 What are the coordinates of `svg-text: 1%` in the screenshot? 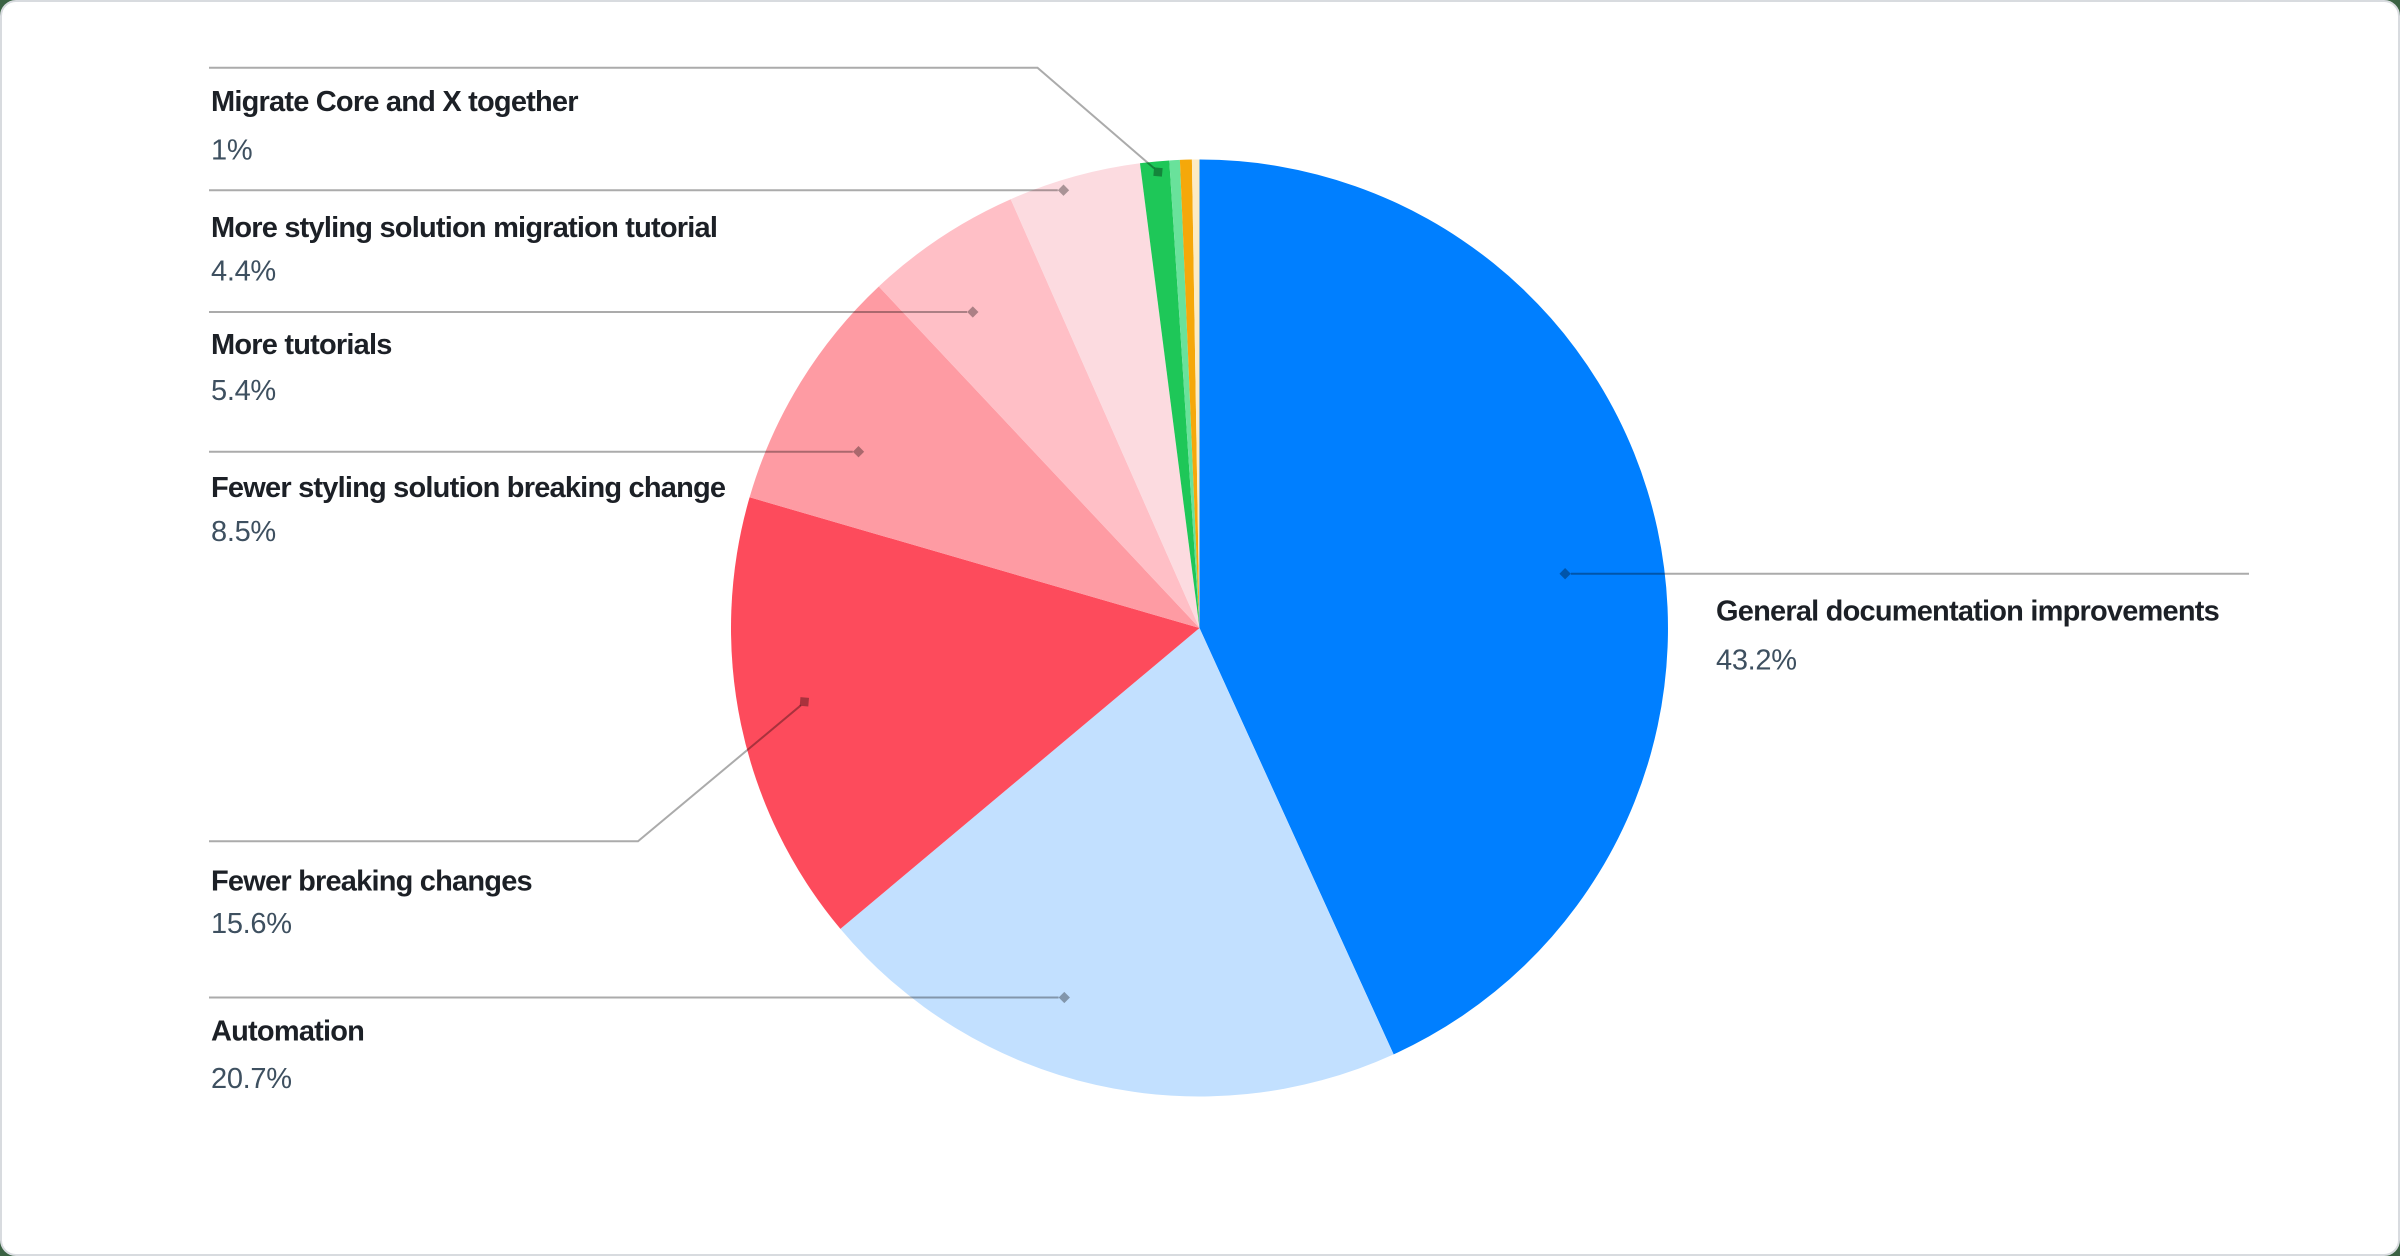 It's located at (231, 151).